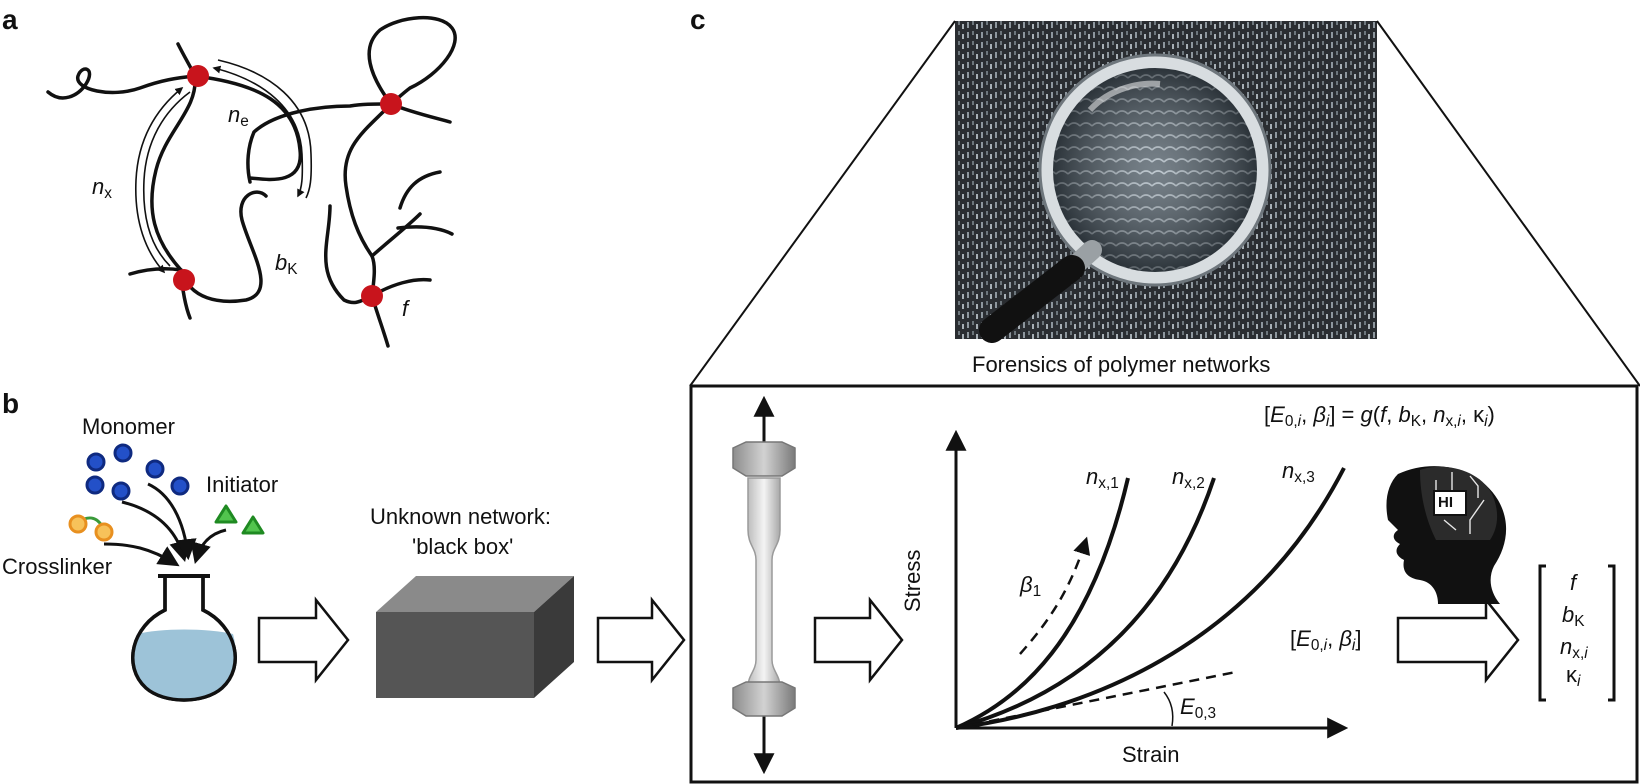 This screenshot has width=1640, height=784. Describe the element at coordinates (1573, 676) in the screenshot. I see `output-kappa-i: κi` at that location.